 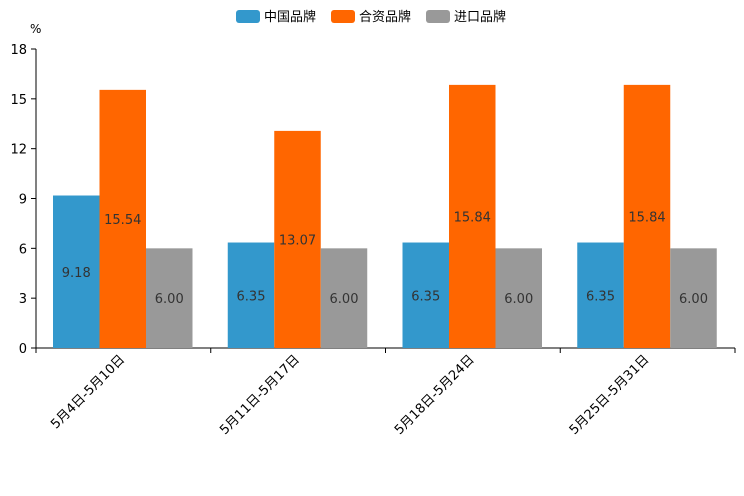 I want to click on data-label: 13.07, so click(x=297, y=240).